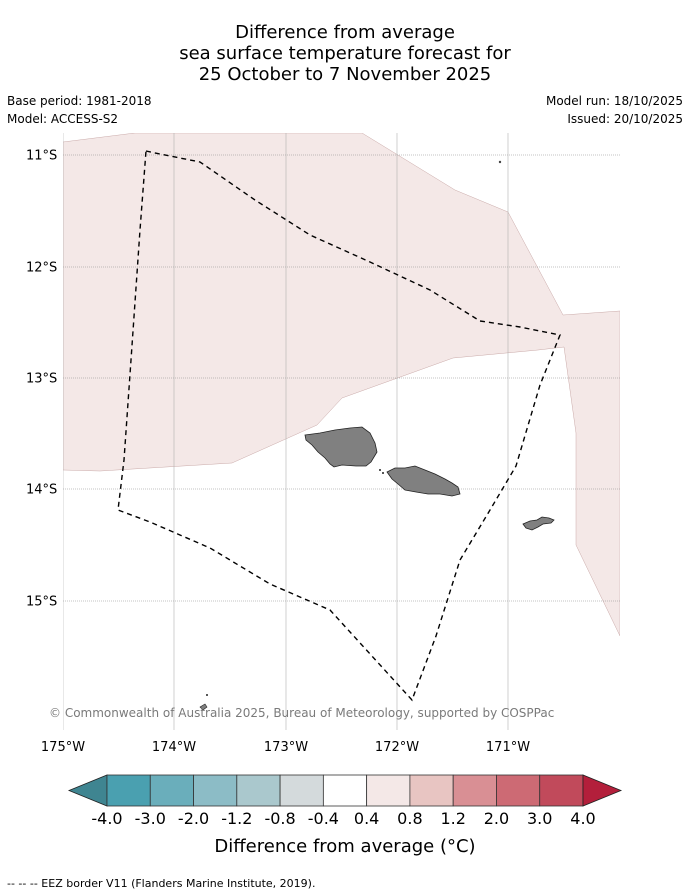  Describe the element at coordinates (193, 818) in the screenshot. I see `colorbar-tick-label: -2.0` at that location.